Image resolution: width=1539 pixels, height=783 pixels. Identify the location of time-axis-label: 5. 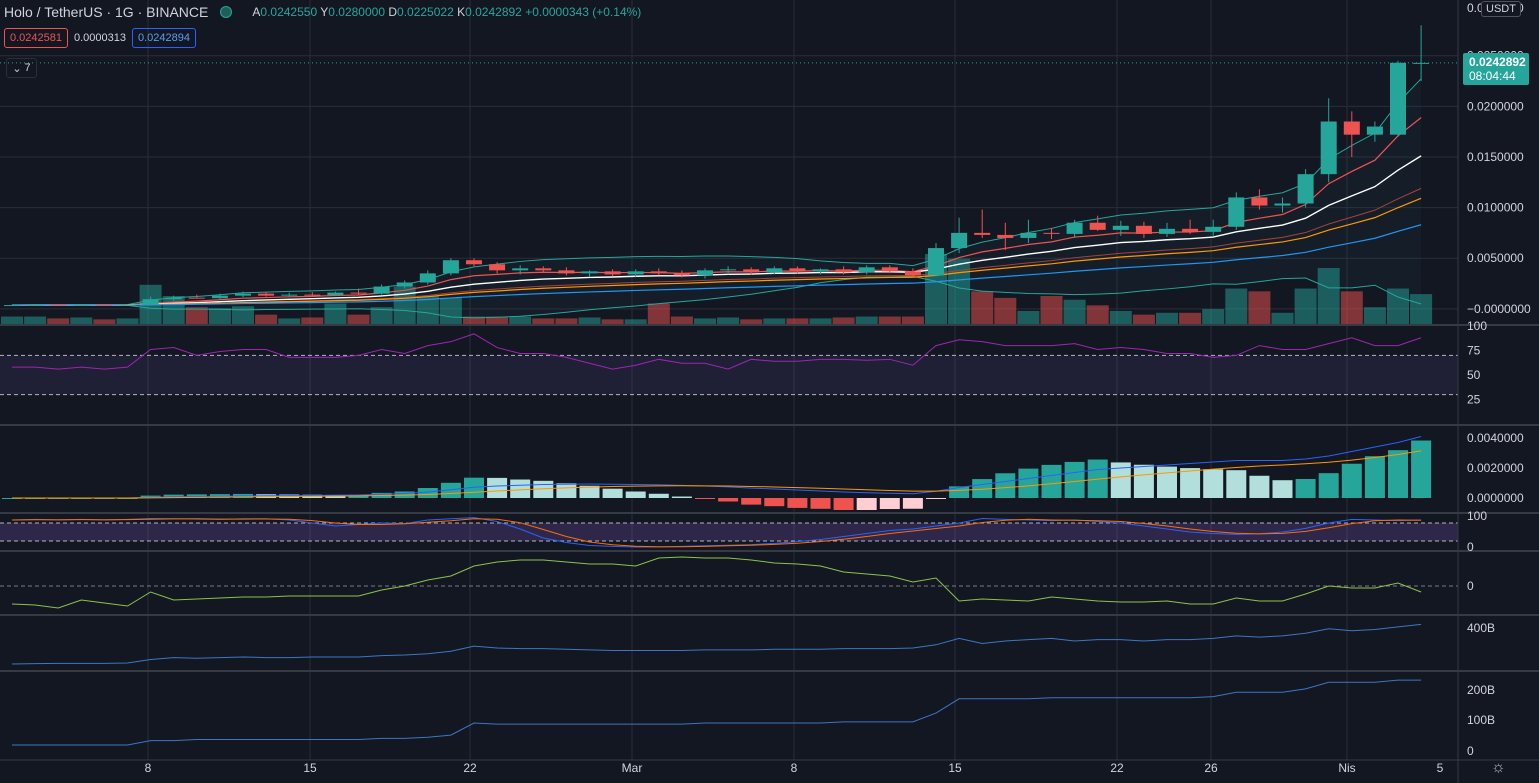
(1440, 768).